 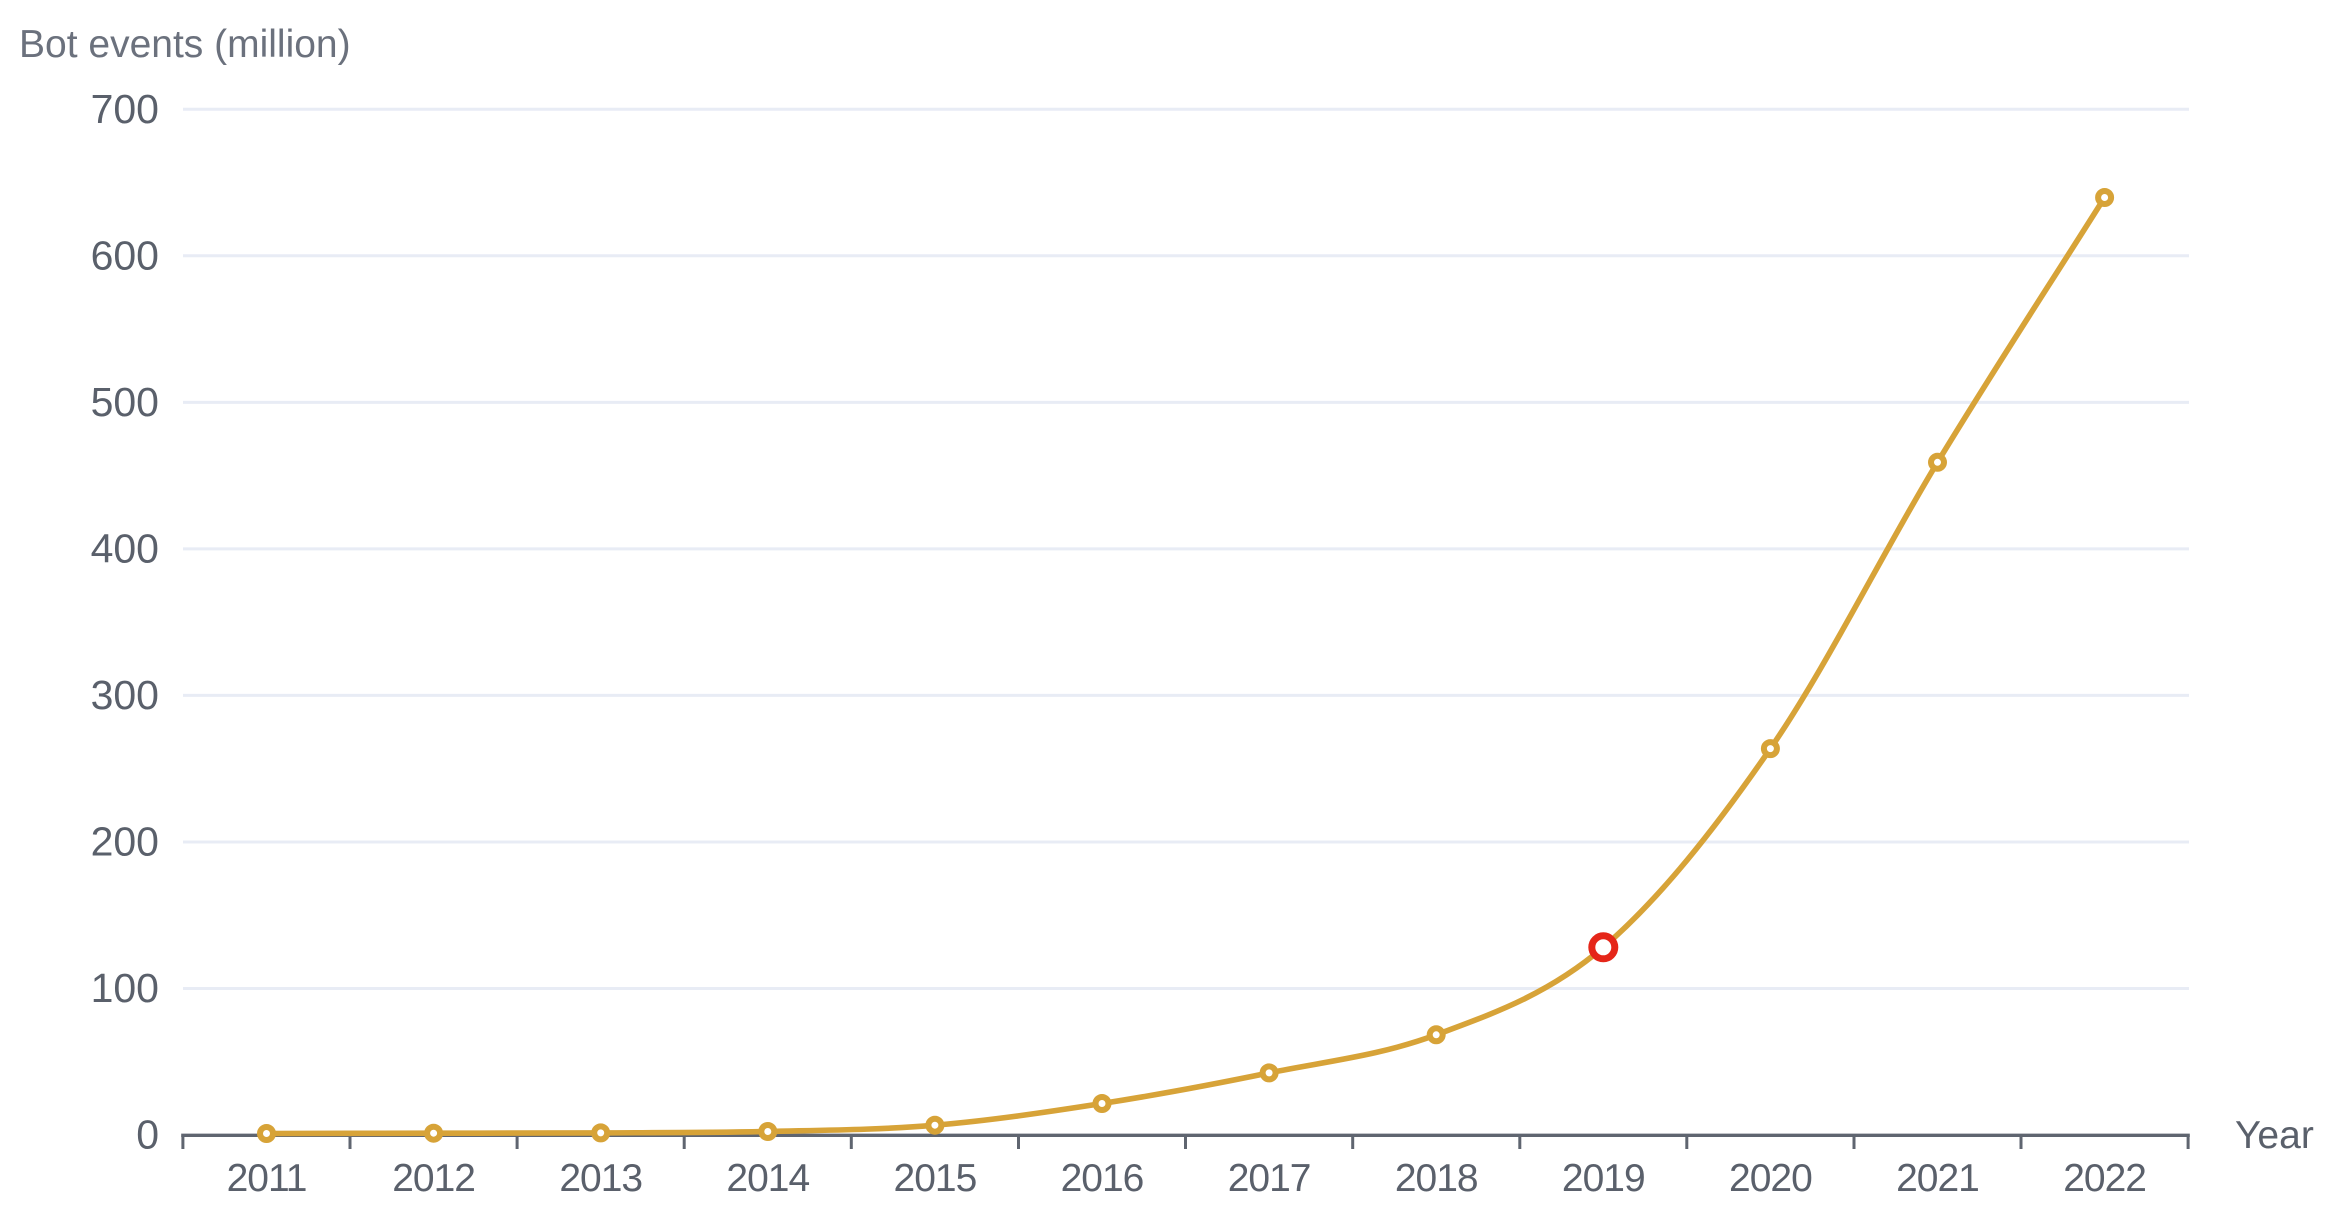 What do you see at coordinates (1102, 1178) in the screenshot?
I see `svg-text: 2016` at bounding box center [1102, 1178].